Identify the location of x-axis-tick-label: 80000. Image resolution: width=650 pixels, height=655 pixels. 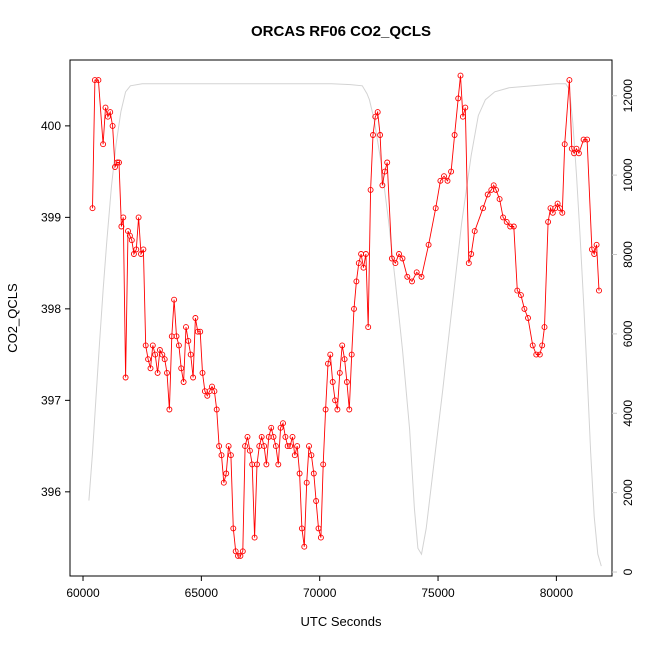
(557, 593).